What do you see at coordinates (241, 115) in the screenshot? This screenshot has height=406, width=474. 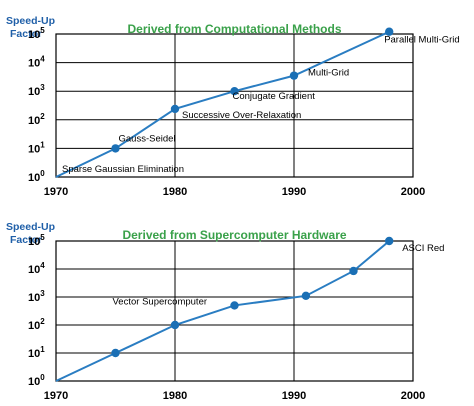 I see `annotation-label: Successive Over-Relaxation` at bounding box center [241, 115].